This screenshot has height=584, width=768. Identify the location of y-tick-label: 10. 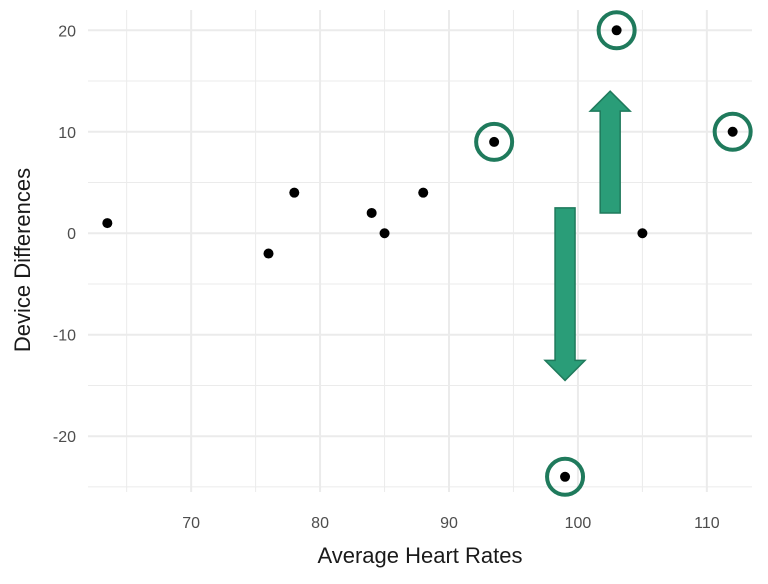
(67, 133).